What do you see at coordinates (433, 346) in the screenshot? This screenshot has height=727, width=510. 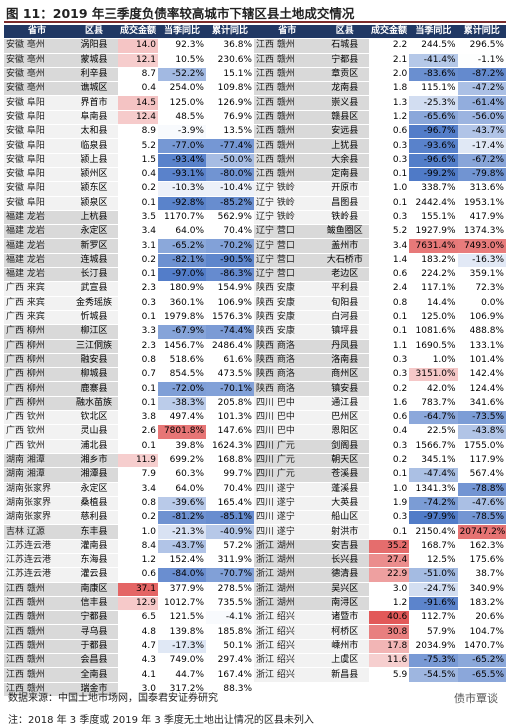 I see `qoq: 1690.5%` at bounding box center [433, 346].